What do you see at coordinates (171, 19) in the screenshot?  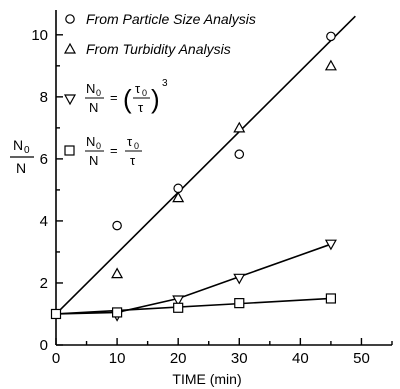 I see `legend-label-particle-size: From Particle Size Analysis` at bounding box center [171, 19].